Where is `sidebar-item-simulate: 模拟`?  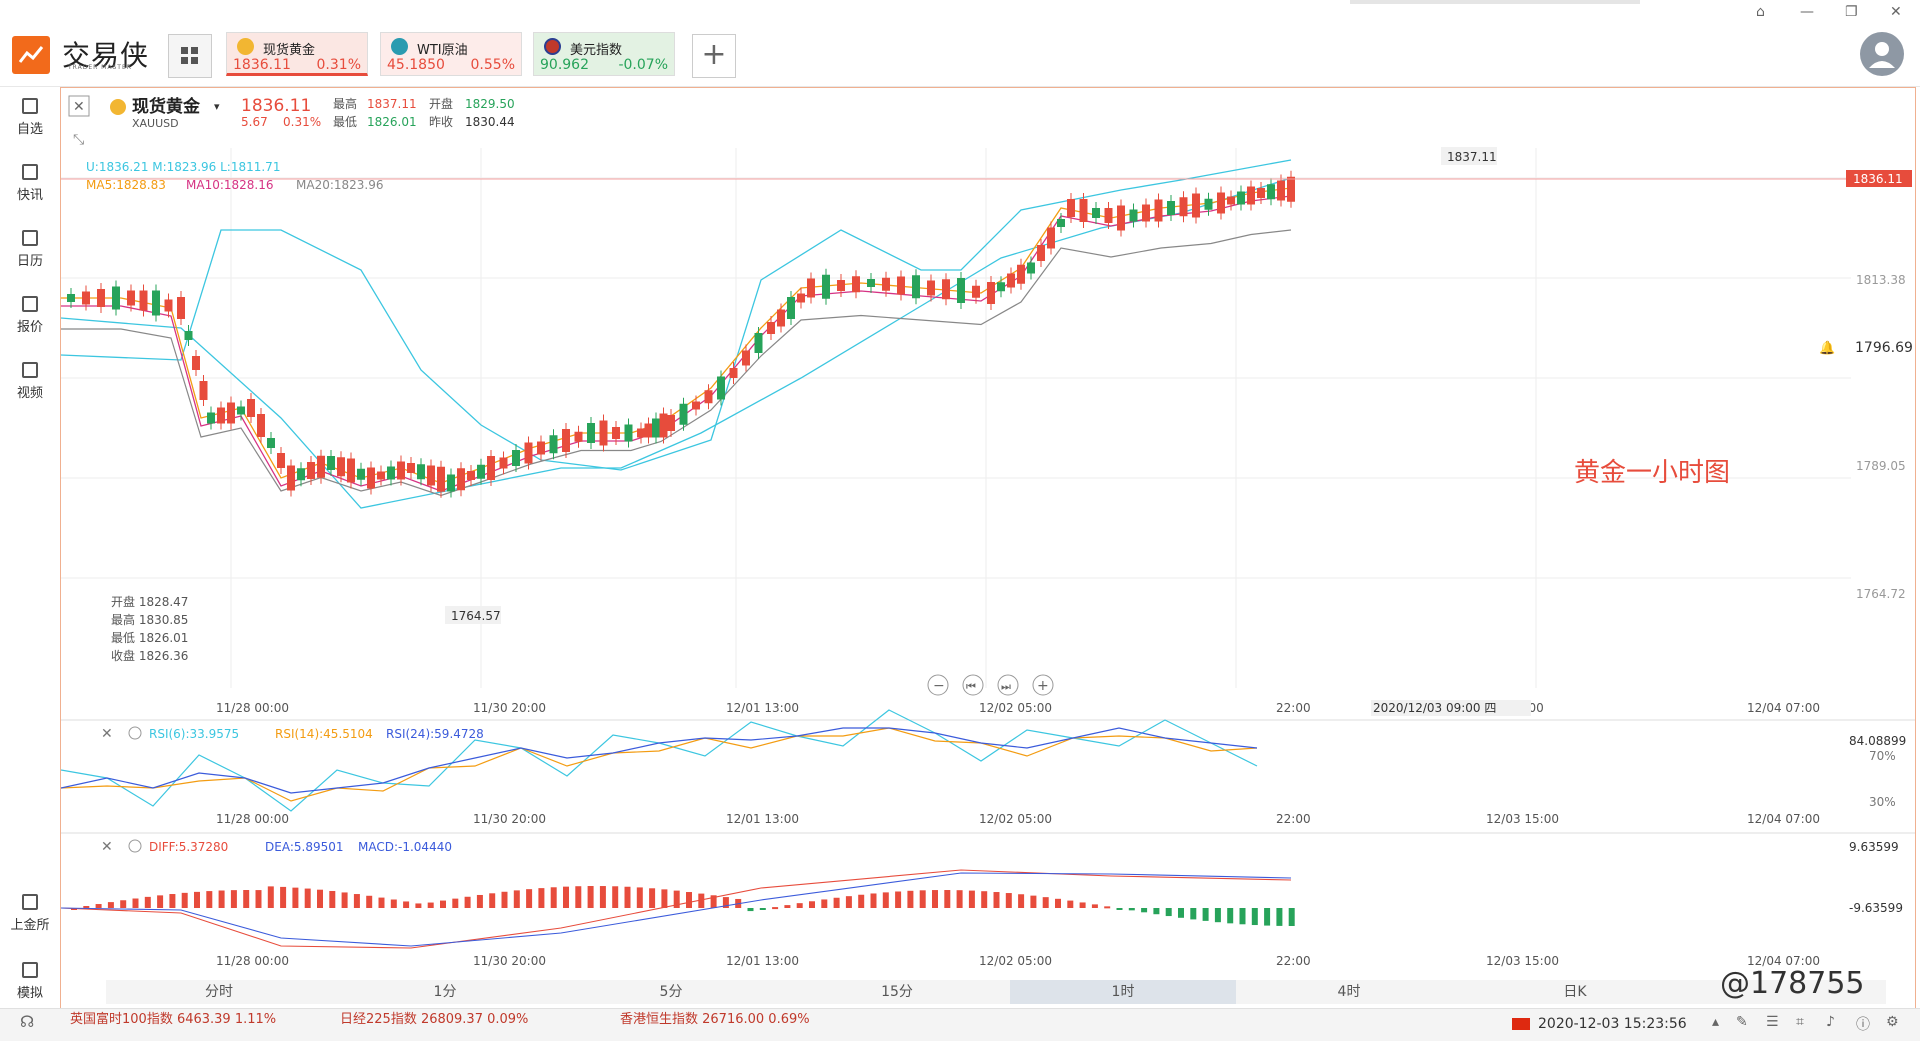 sidebar-item-simulate: 模拟 is located at coordinates (30, 981).